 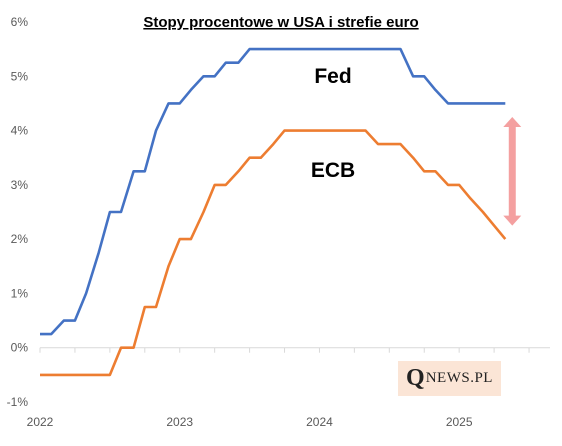 What do you see at coordinates (415, 378) in the screenshot?
I see `logo-q: Q` at bounding box center [415, 378].